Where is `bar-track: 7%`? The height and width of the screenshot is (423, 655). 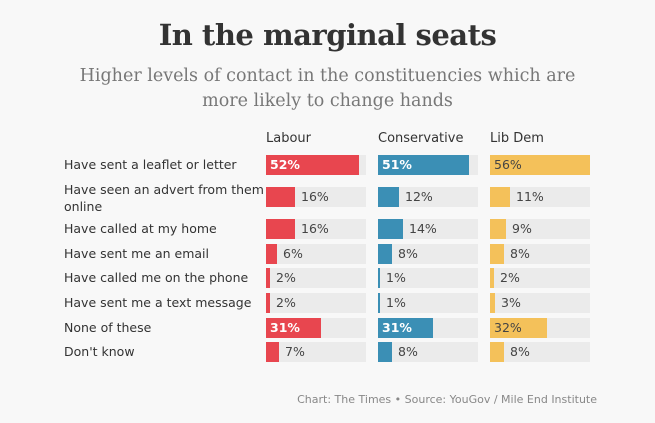
bar-track: 7% is located at coordinates (316, 352).